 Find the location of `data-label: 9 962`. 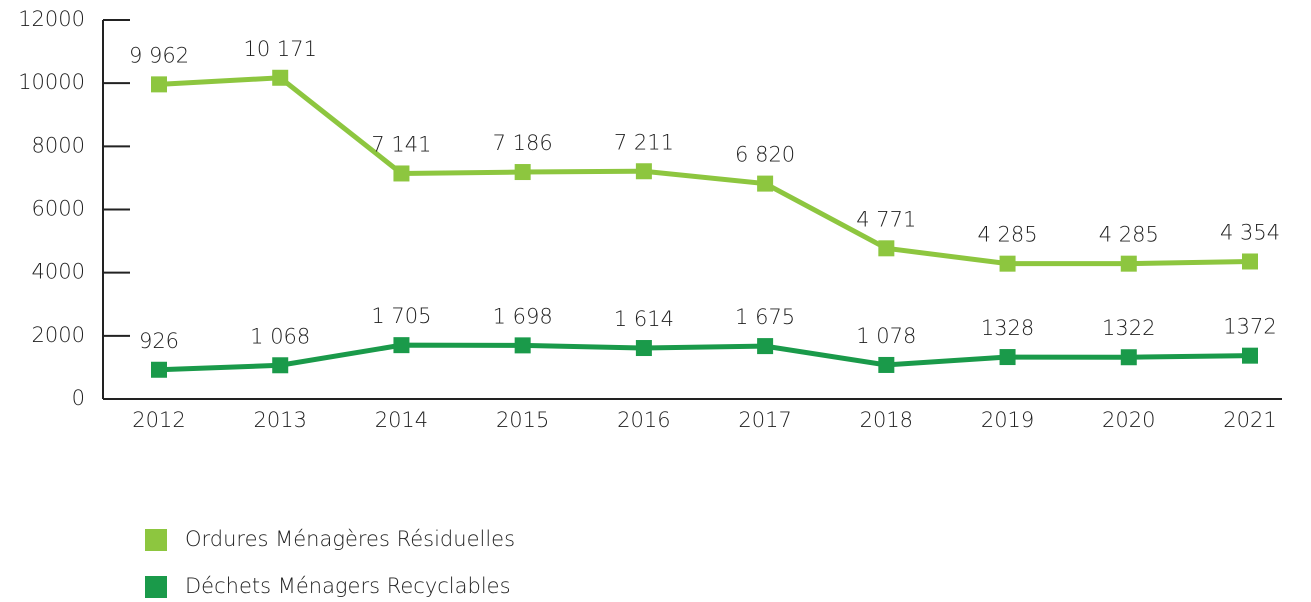

data-label: 9 962 is located at coordinates (159, 55).